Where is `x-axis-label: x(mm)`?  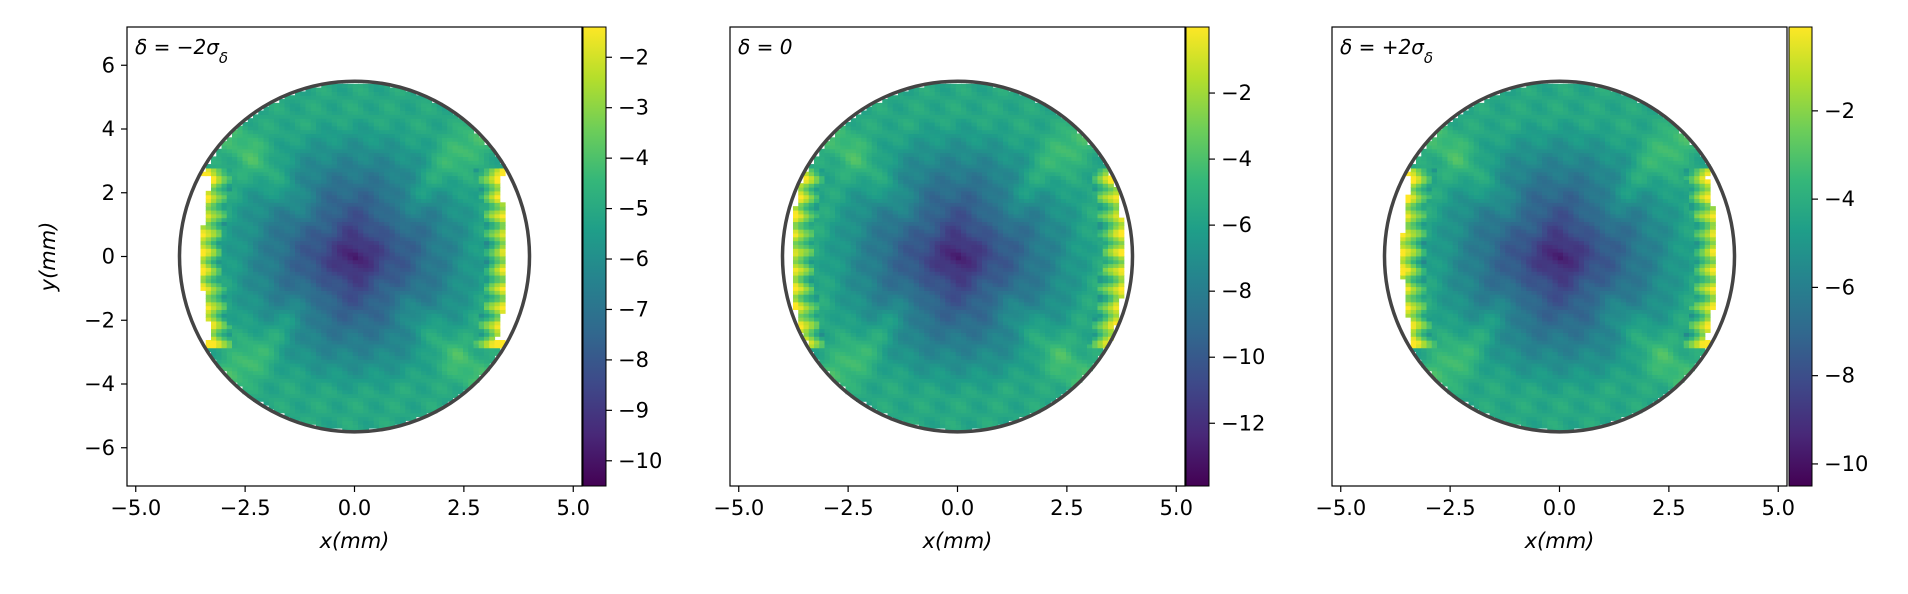 x-axis-label: x(mm) is located at coordinates (354, 541).